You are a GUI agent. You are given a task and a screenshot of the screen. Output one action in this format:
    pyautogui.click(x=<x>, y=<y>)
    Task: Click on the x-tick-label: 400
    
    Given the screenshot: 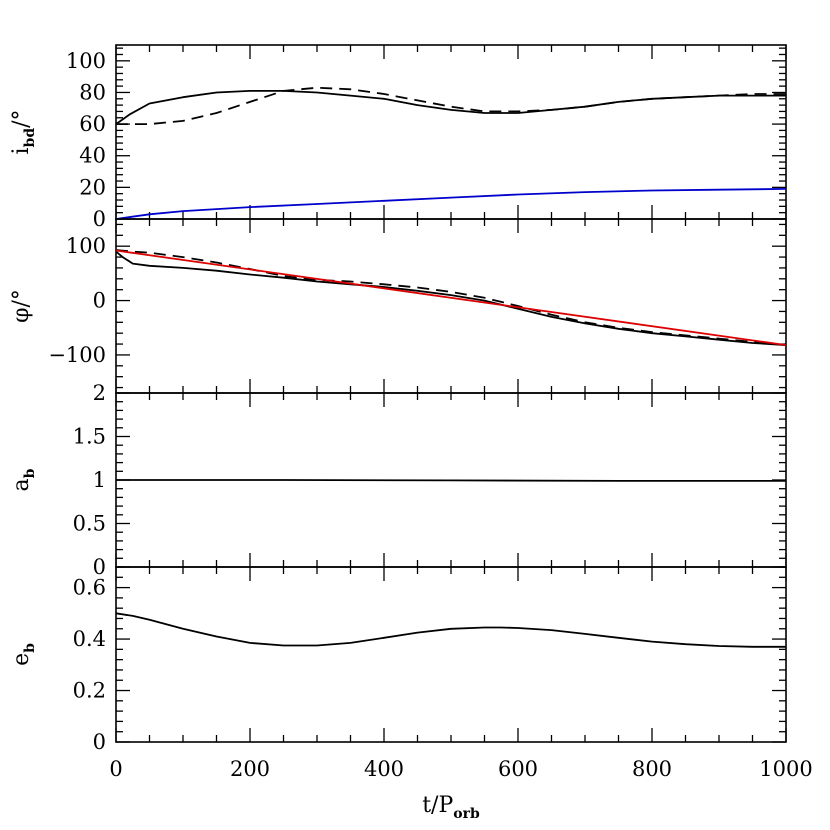 What is the action you would take?
    pyautogui.click(x=384, y=769)
    